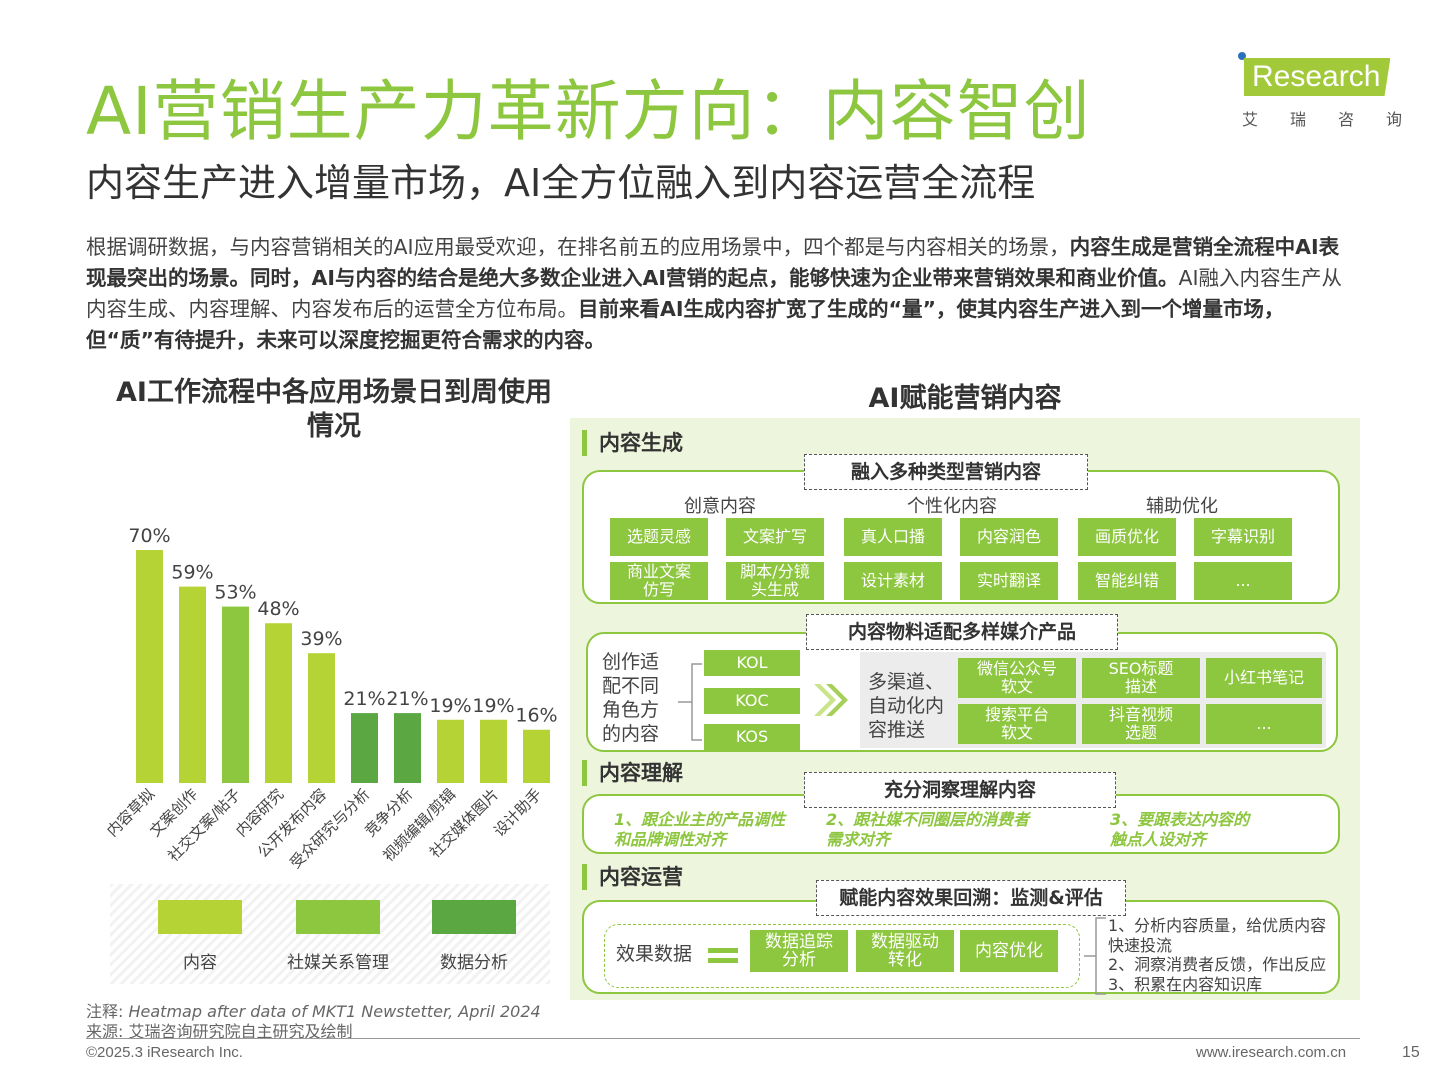  I want to click on ops-bracket-icon, so click(1095, 956).